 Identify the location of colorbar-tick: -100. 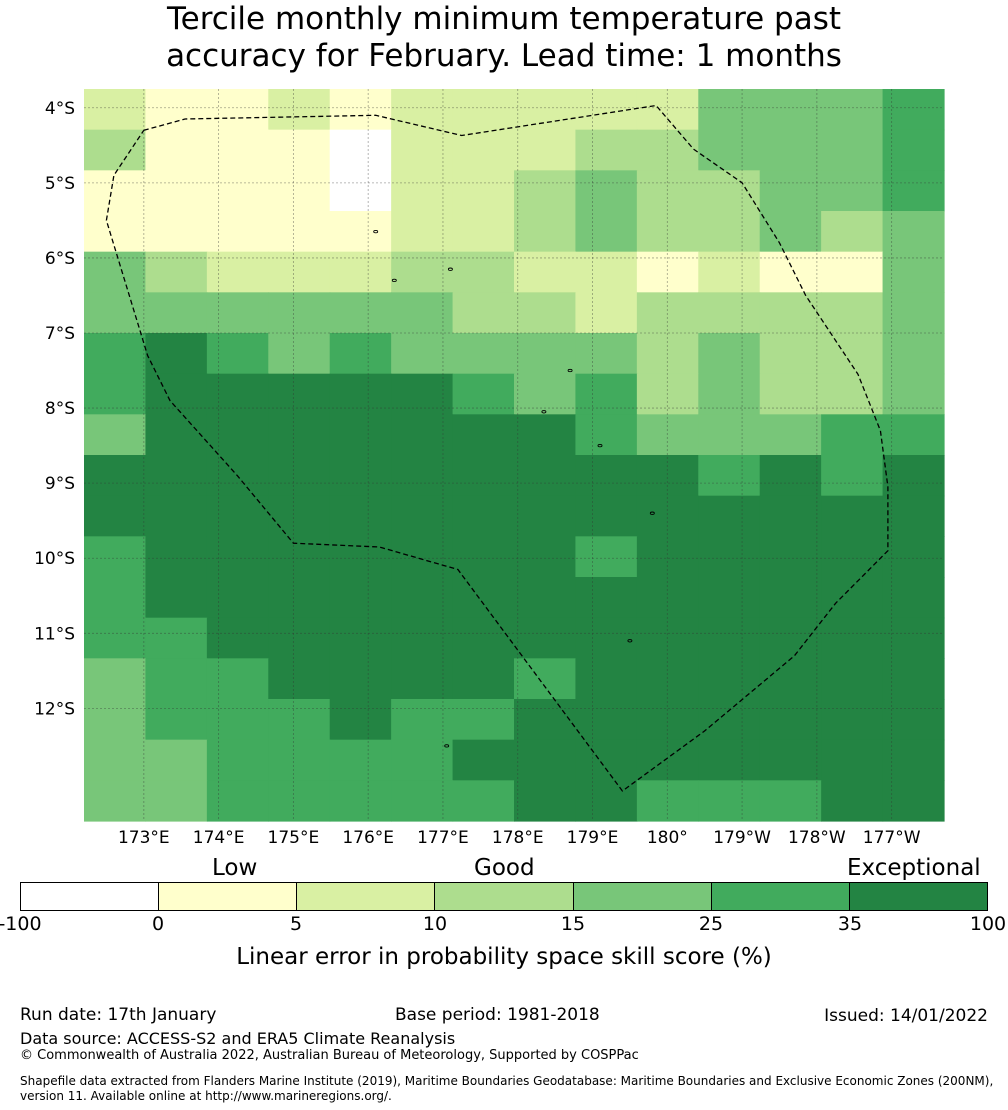
(21, 924).